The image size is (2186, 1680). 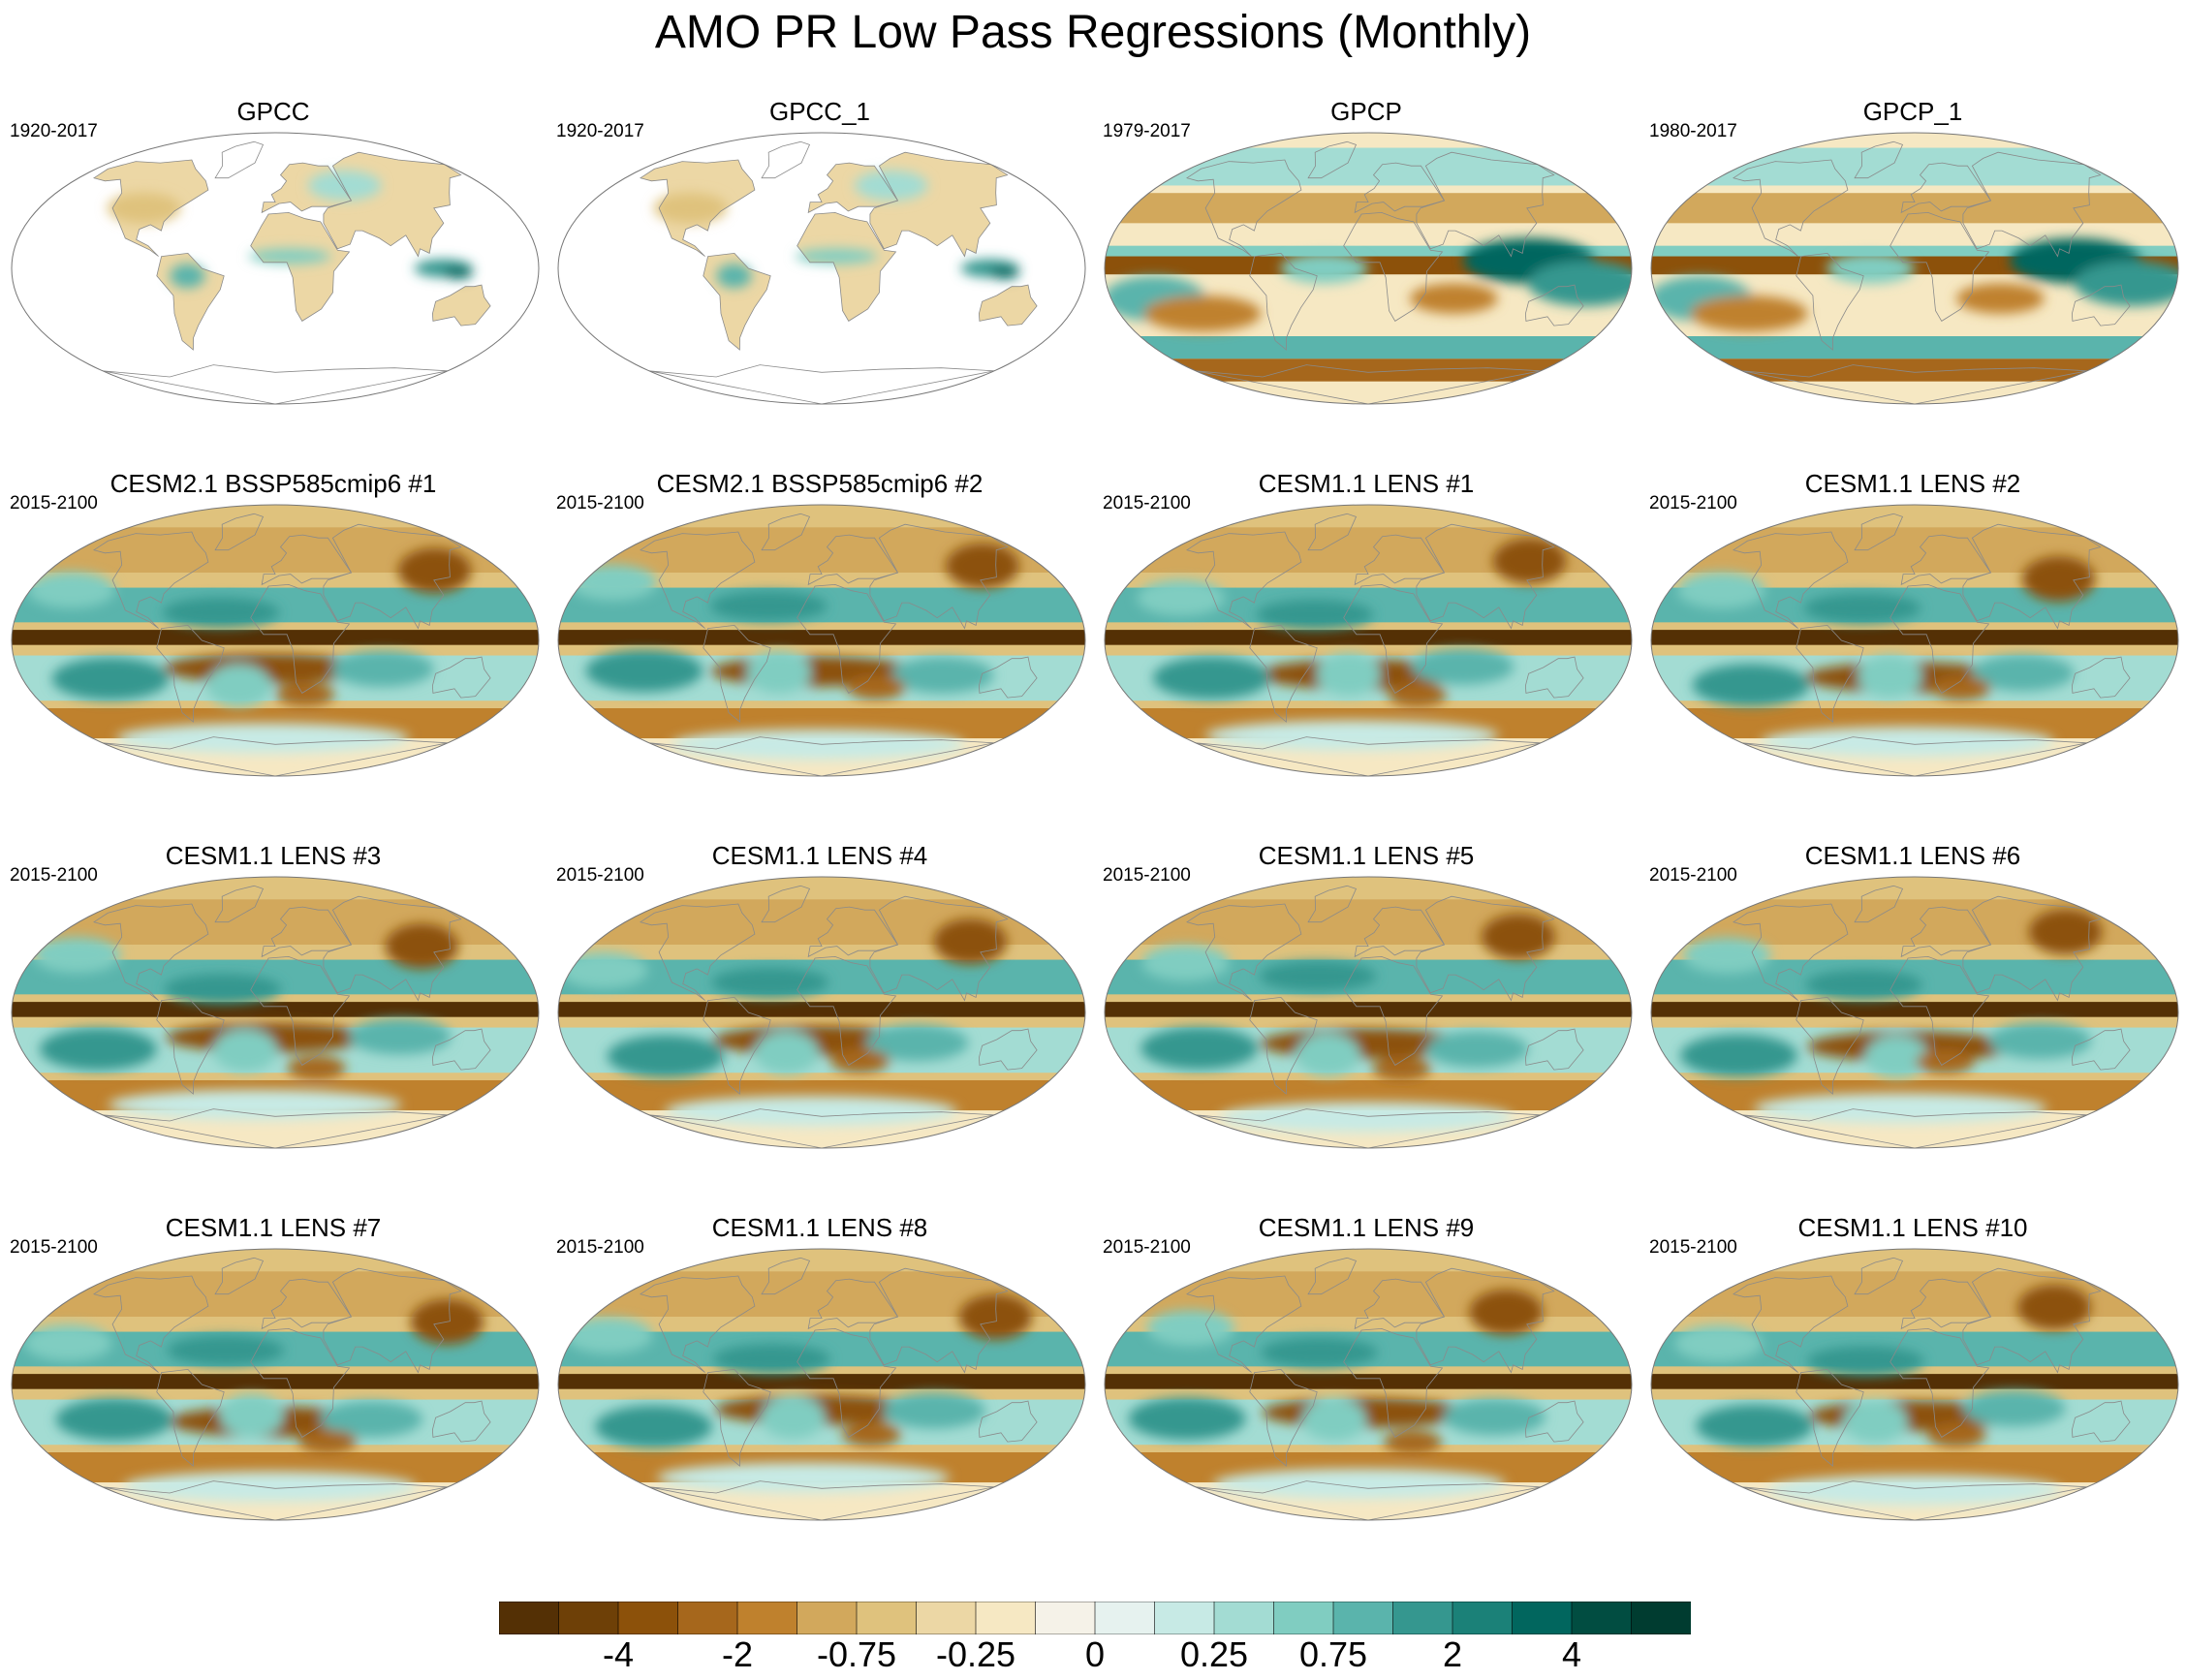 I want to click on map-panel: GPCC_1 1920-2017, so click(x=819, y=276).